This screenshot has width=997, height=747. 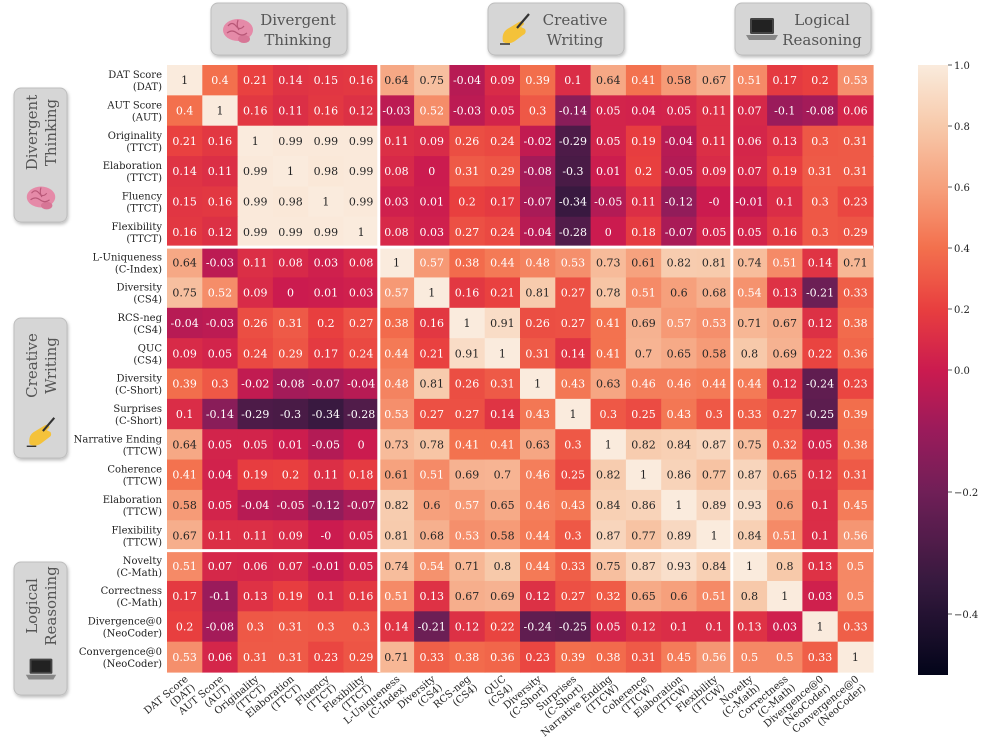 I want to click on heatmap-cell: -0.01, so click(x=749, y=202).